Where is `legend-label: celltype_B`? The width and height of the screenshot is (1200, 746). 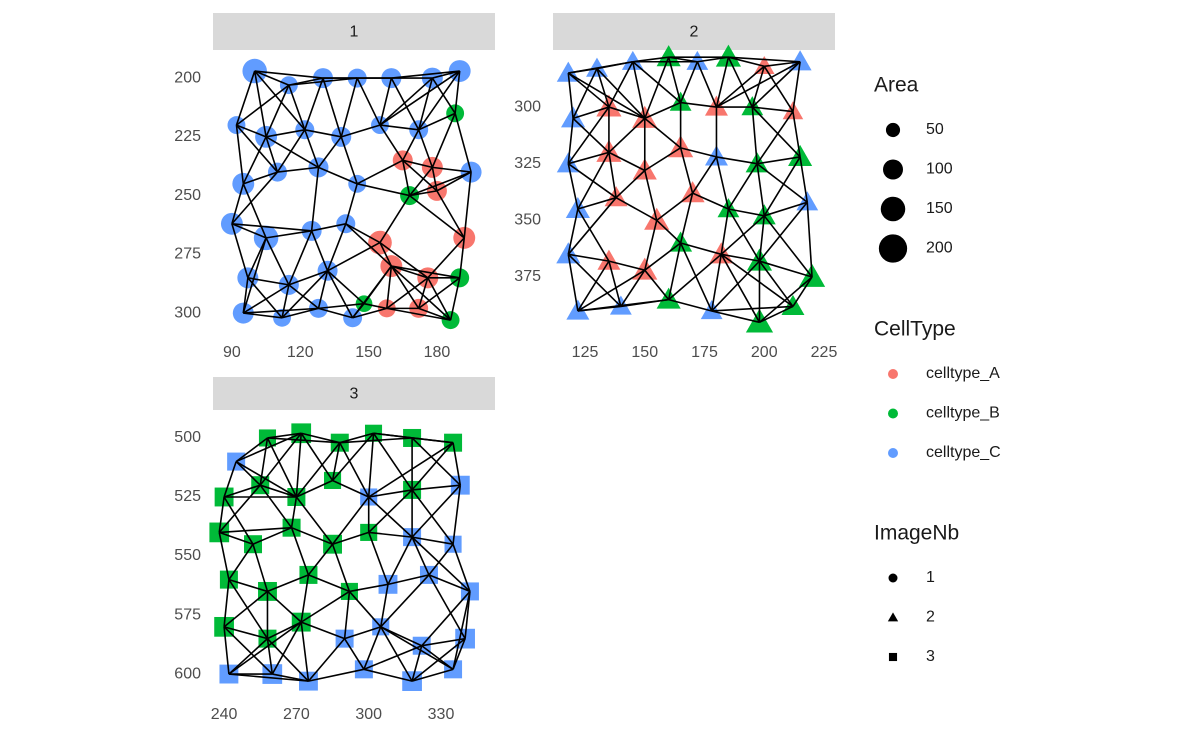
legend-label: celltype_B is located at coordinates (963, 413).